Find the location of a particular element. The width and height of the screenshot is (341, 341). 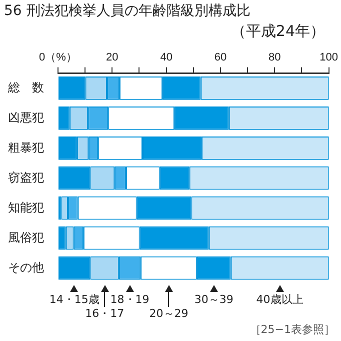

series-label: 40歳以上 is located at coordinates (279, 299).